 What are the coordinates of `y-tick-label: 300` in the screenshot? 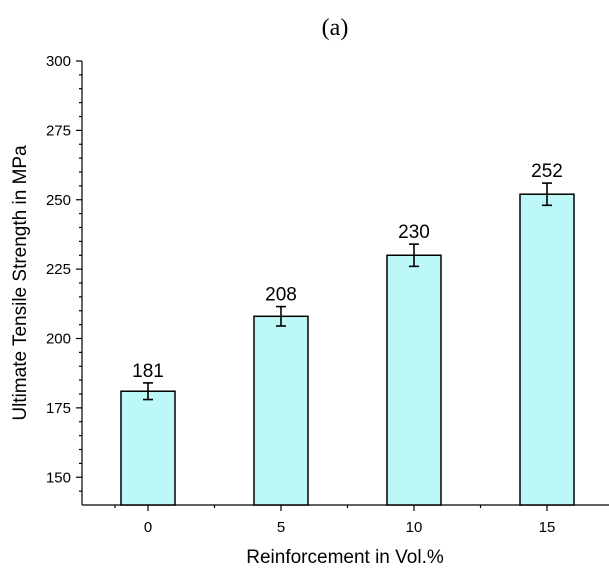 It's located at (58, 61).